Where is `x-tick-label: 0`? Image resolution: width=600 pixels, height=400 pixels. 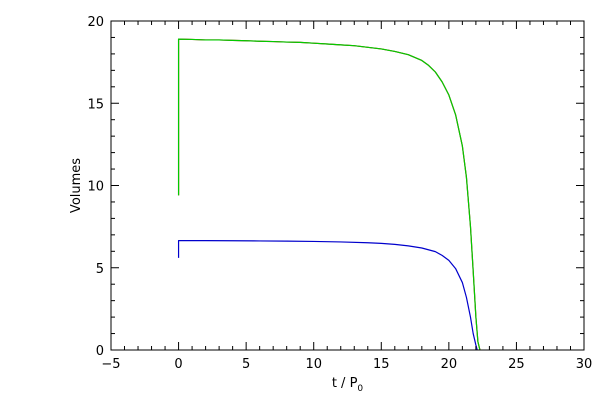 x-tick-label: 0 is located at coordinates (178, 364).